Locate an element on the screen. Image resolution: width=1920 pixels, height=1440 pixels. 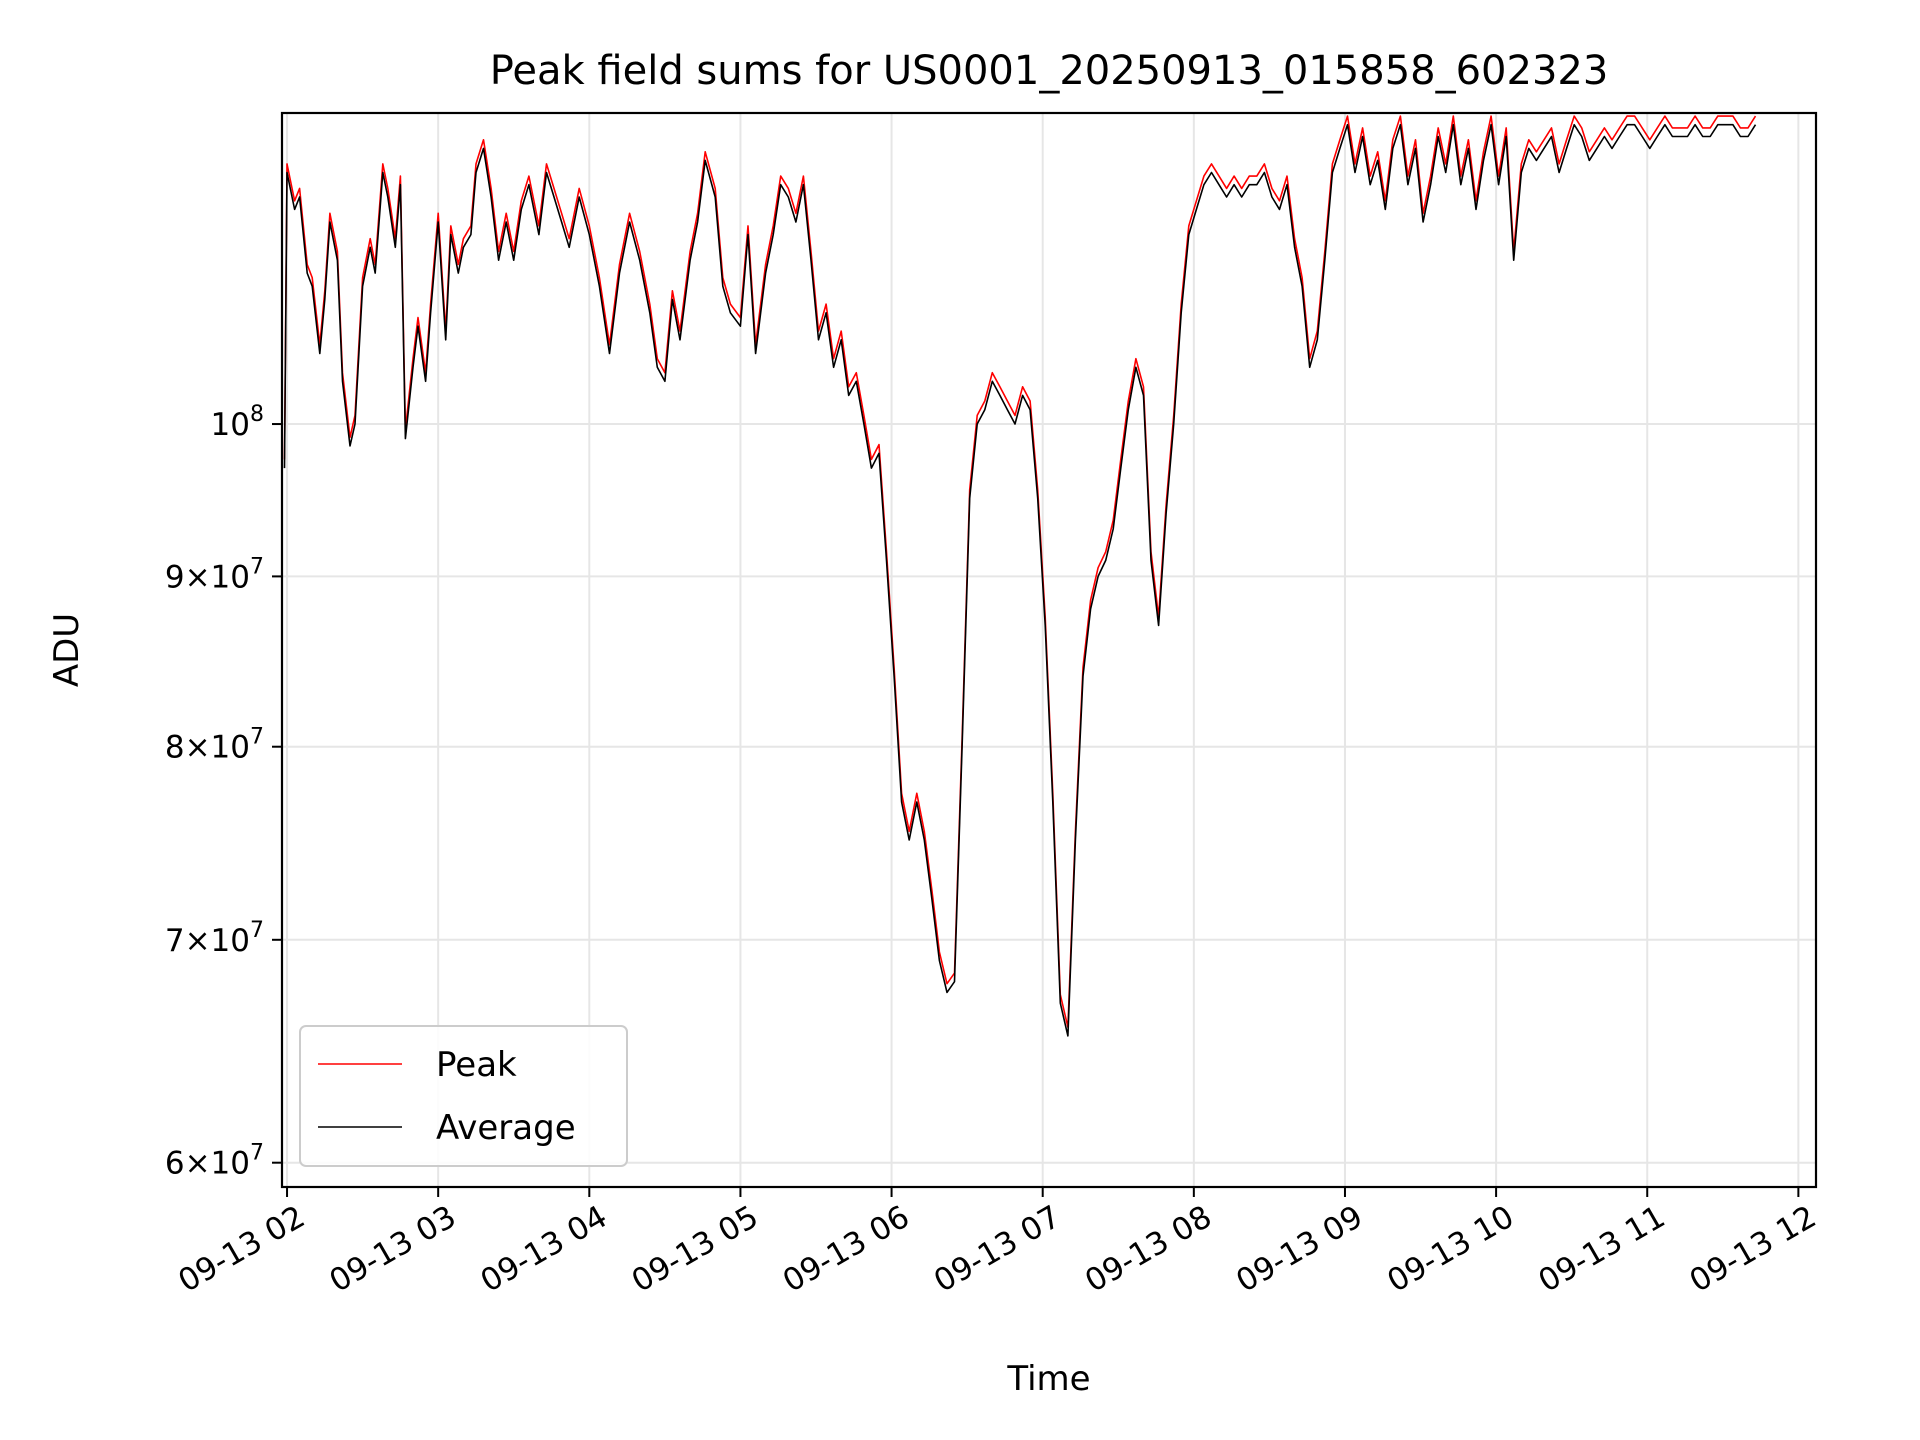
legend-box is located at coordinates (463, 1096).